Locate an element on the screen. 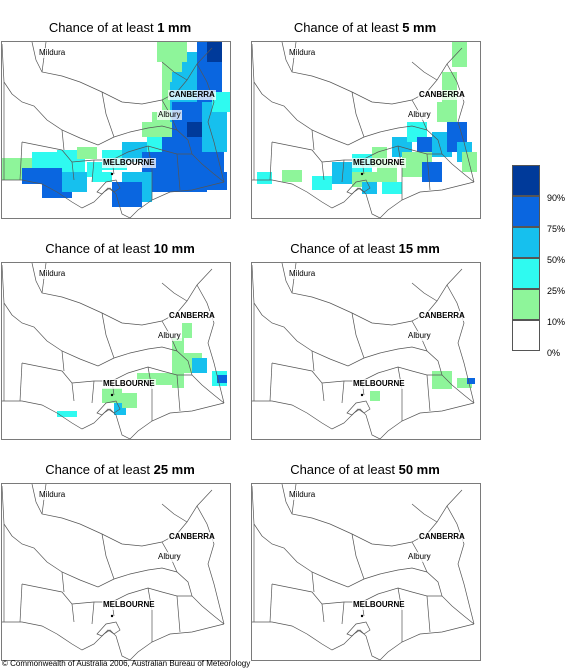 Image resolution: width=570 pixels, height=671 pixels. probability-legend: 90% 75% 50% 25% 10% 0% is located at coordinates (538, 261).